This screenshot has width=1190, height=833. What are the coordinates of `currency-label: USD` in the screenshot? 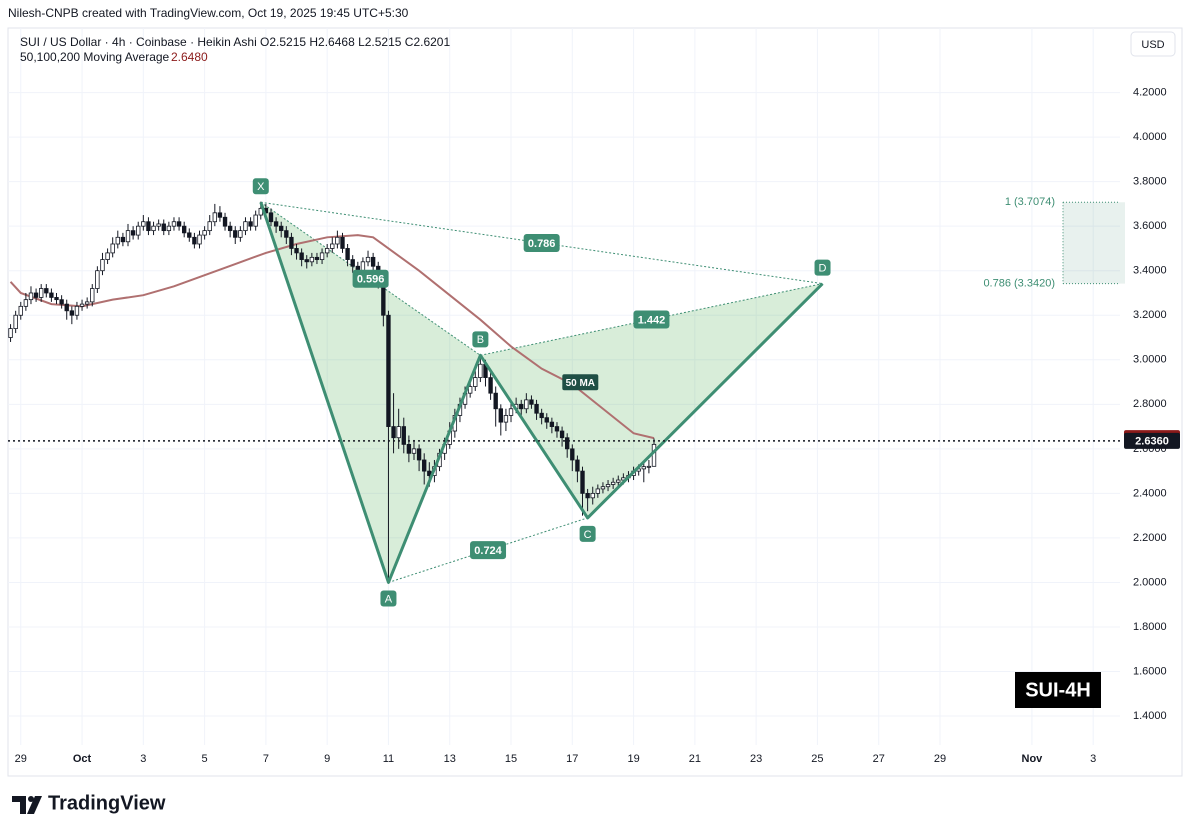 It's located at (1152, 45).